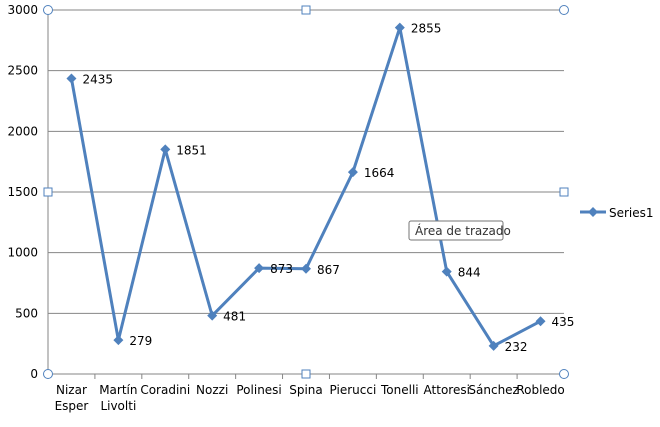  Describe the element at coordinates (306, 390) in the screenshot. I see `x-tick-label: Spina` at that location.